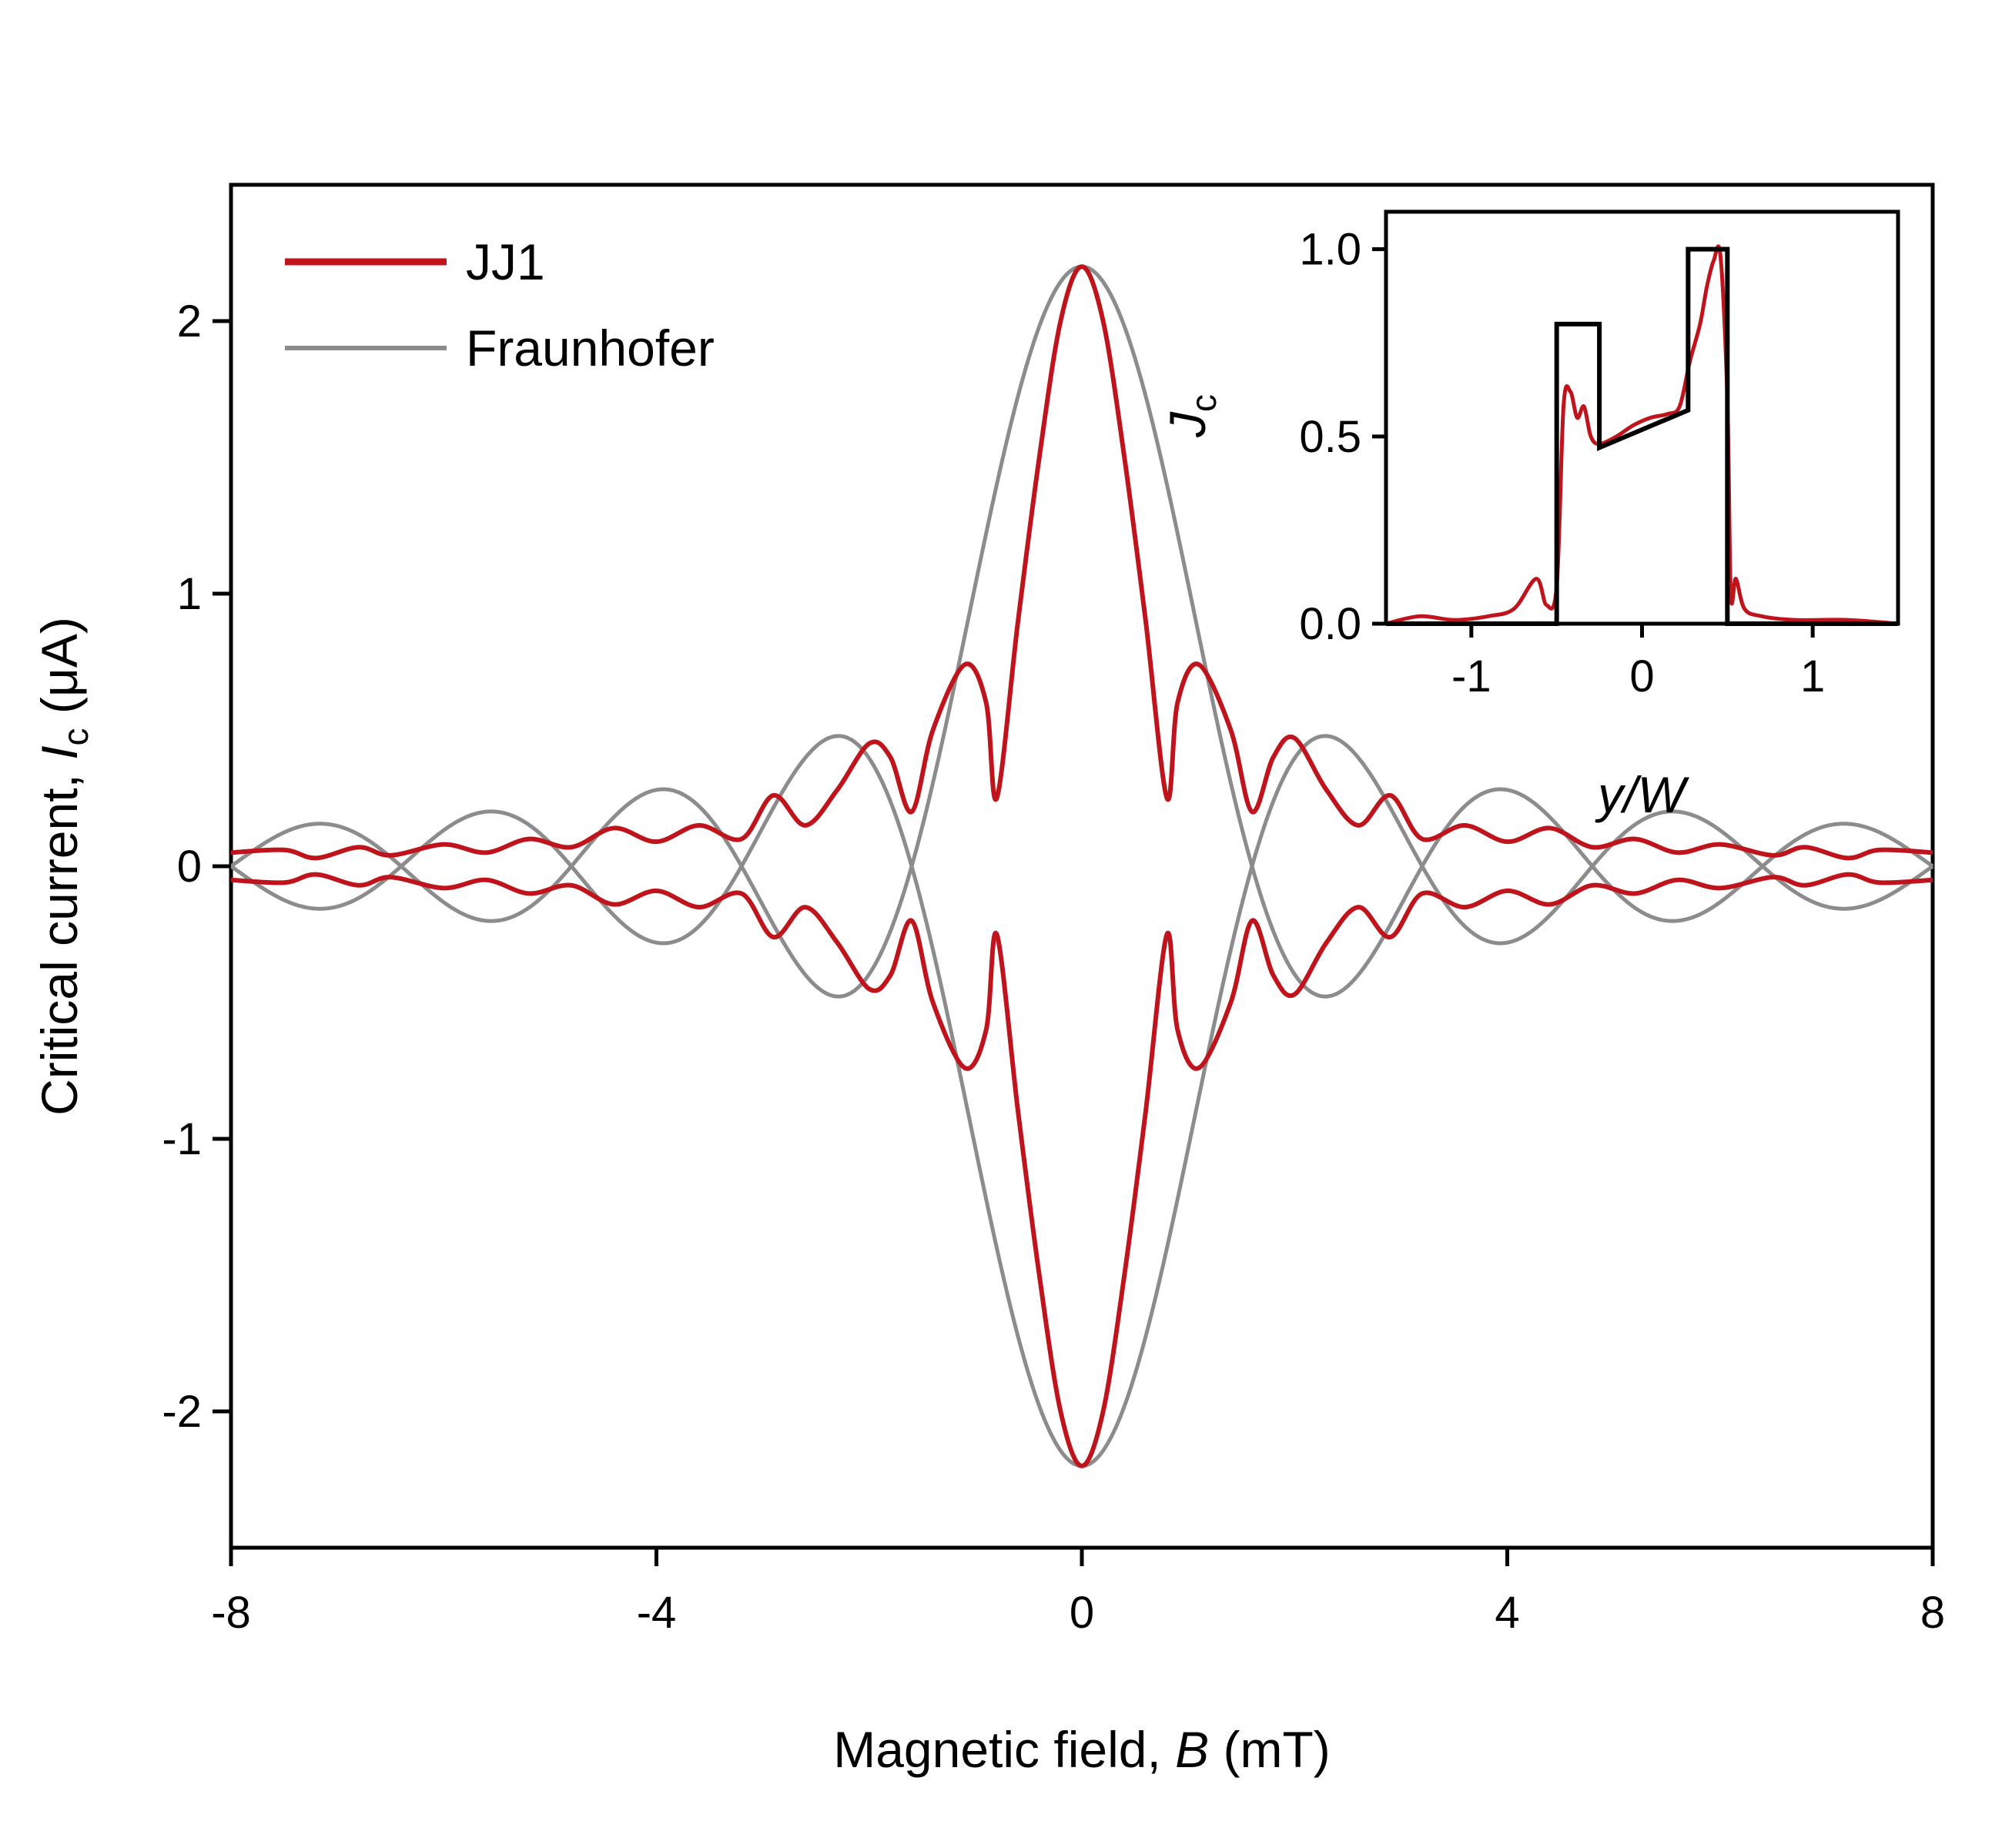  What do you see at coordinates (189, 594) in the screenshot?
I see `y-tick-label: 1` at bounding box center [189, 594].